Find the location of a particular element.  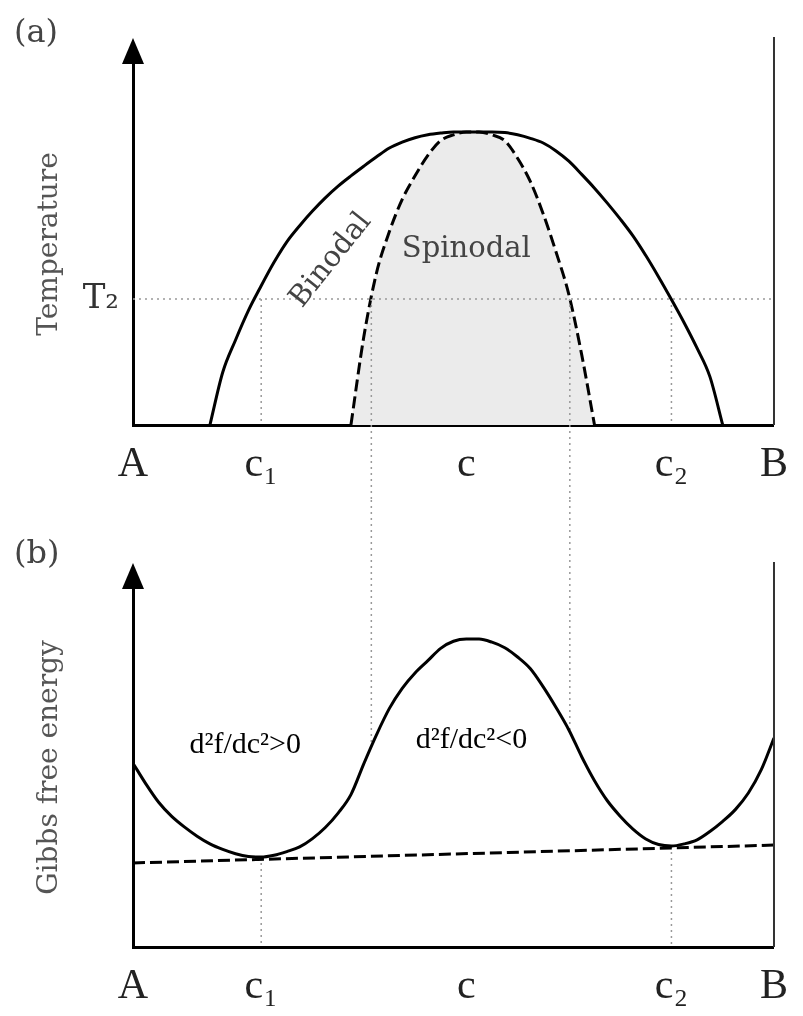

chart-title: (b) is located at coordinates (37, 552).